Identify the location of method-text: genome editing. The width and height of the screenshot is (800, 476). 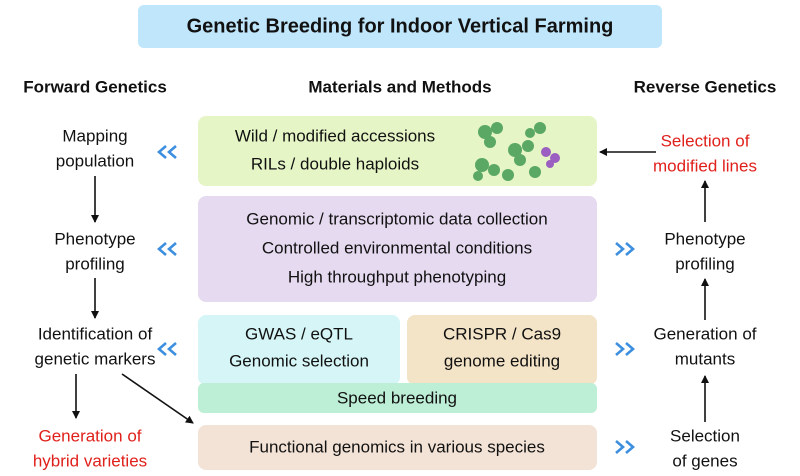
(502, 360).